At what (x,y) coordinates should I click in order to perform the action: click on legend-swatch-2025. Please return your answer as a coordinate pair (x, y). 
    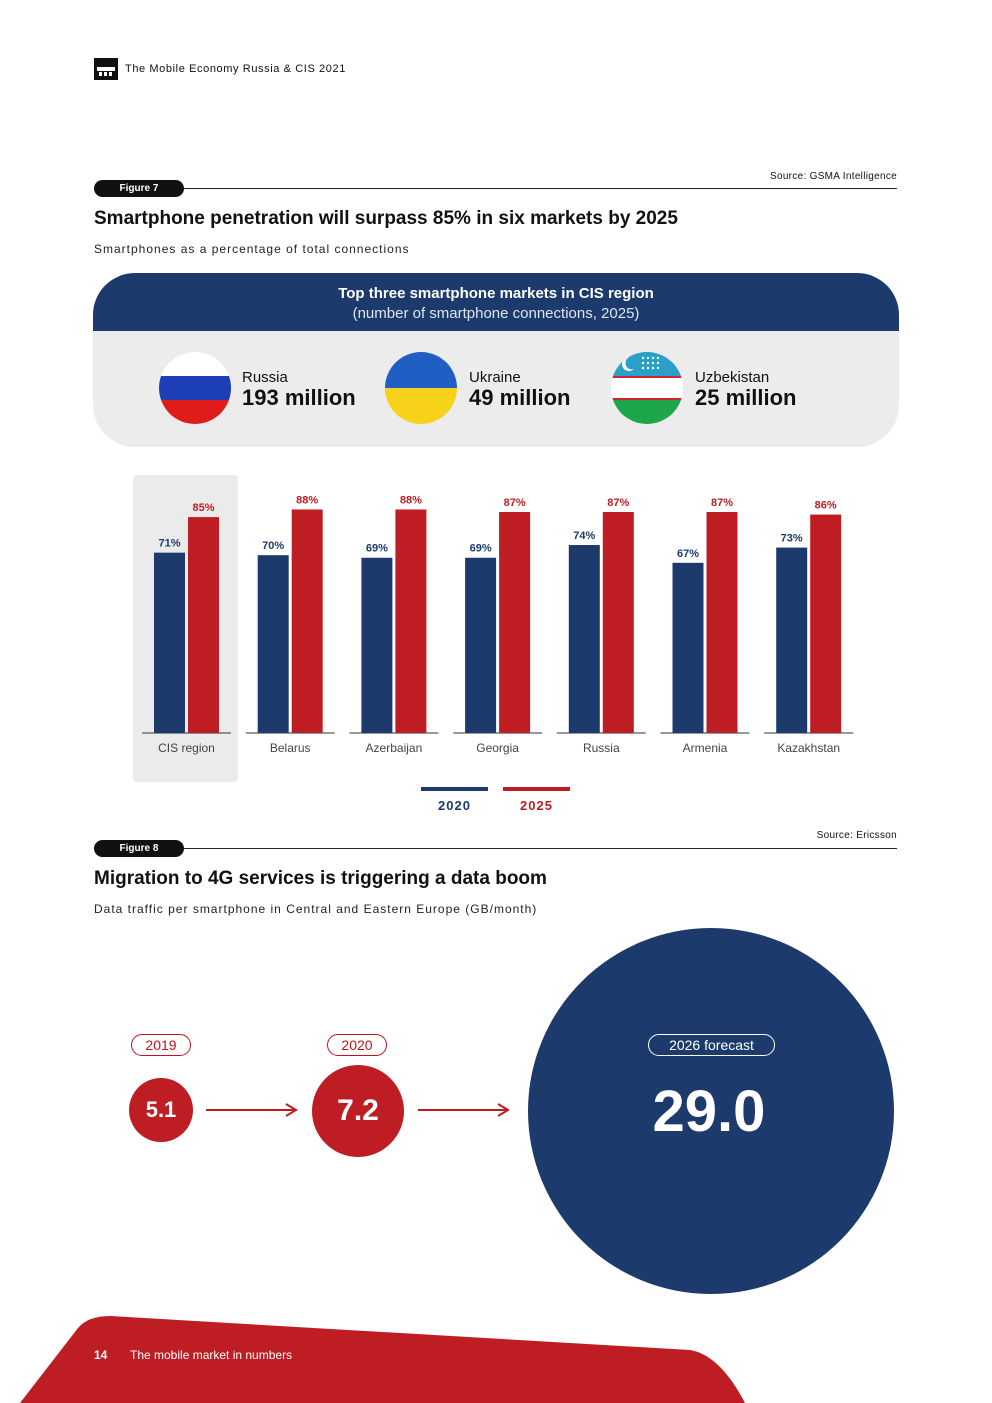
    Looking at the image, I should click on (536, 789).